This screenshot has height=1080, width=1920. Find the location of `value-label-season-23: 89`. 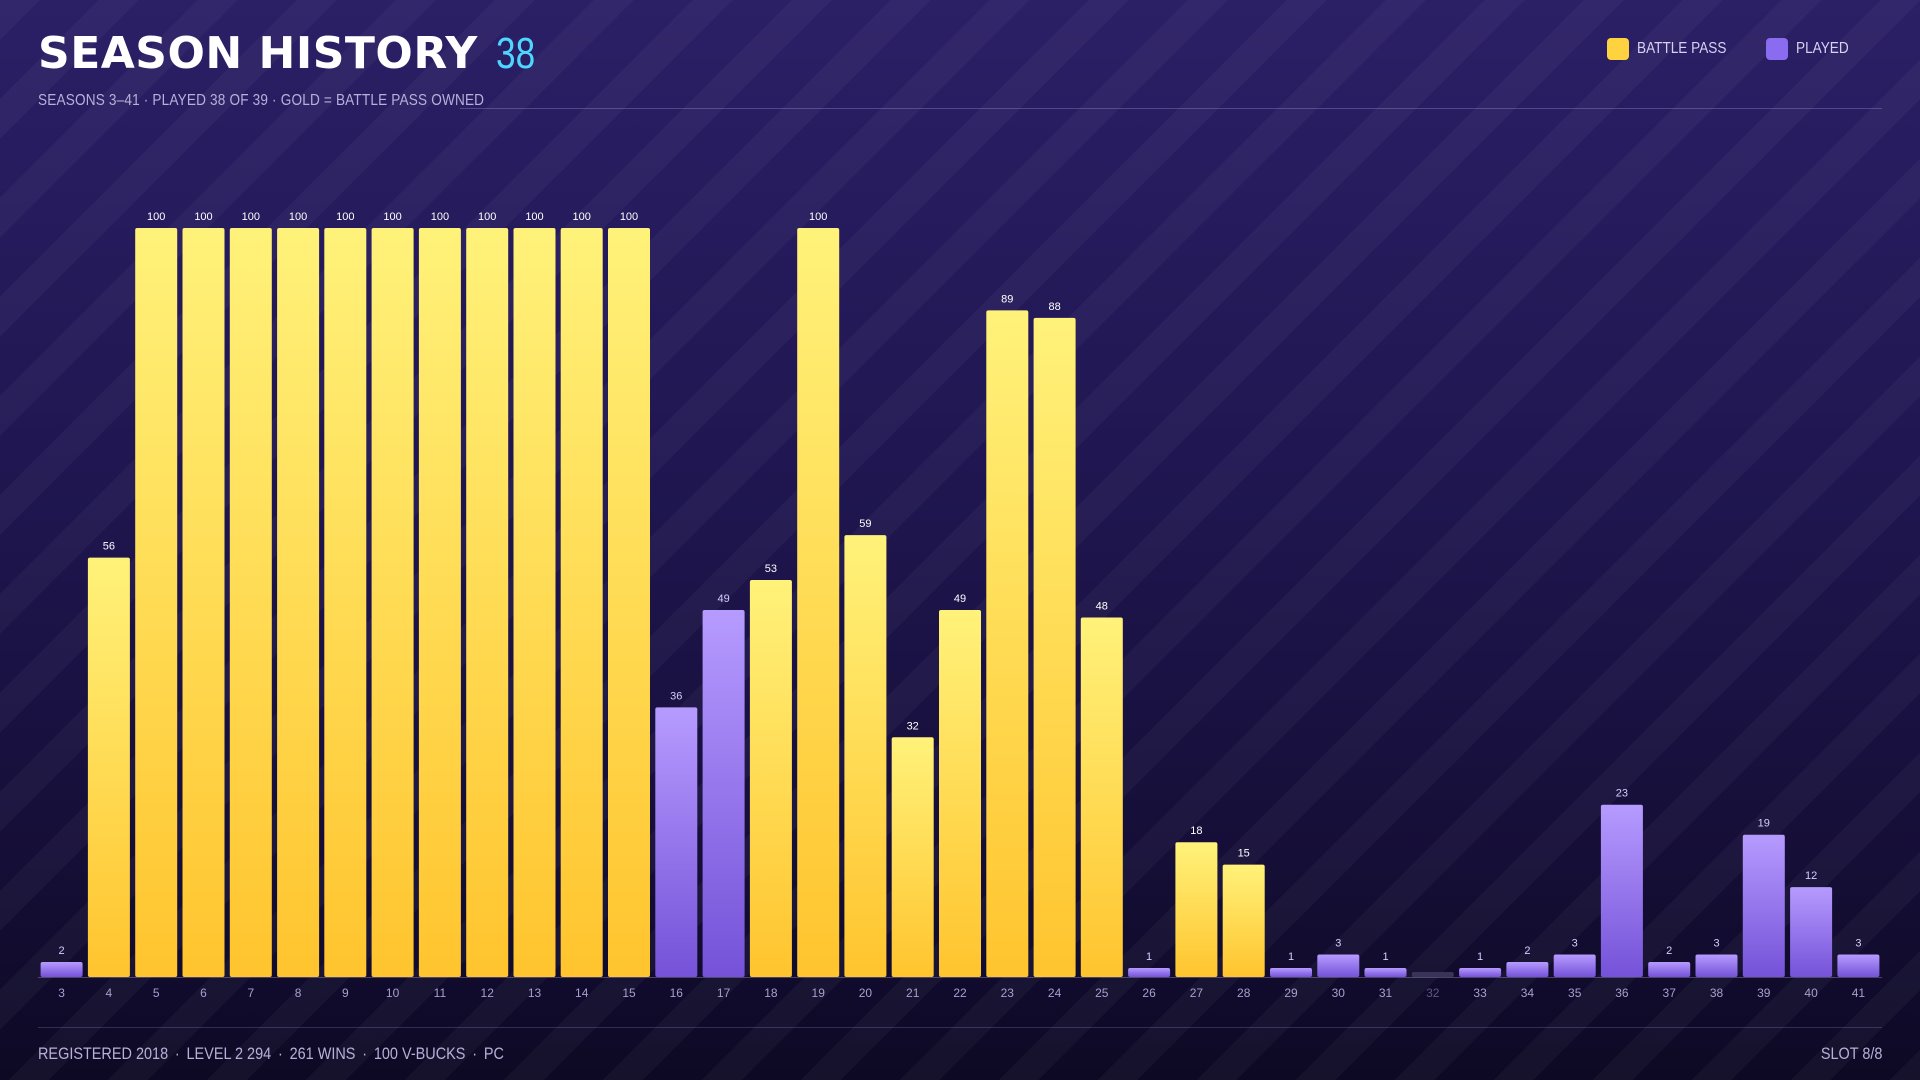

value-label-season-23: 89 is located at coordinates (1007, 299).